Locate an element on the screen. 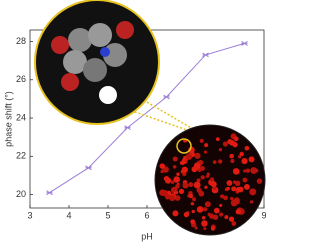 This screenshot has width=320, height=245. zoom-circle is located at coordinates (184, 146).